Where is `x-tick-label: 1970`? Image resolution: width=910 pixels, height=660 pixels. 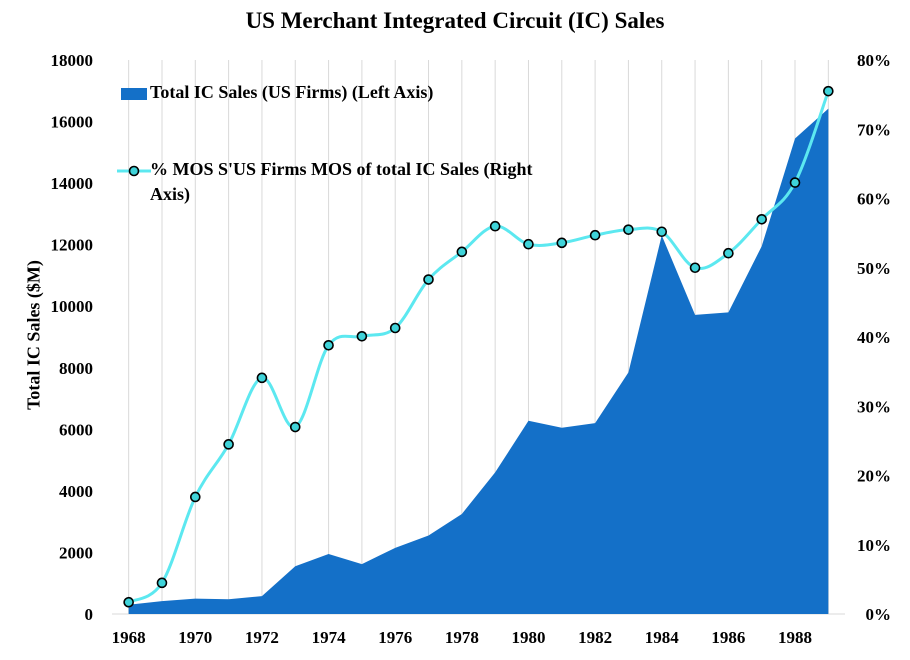
x-tick-label: 1970 is located at coordinates (195, 637).